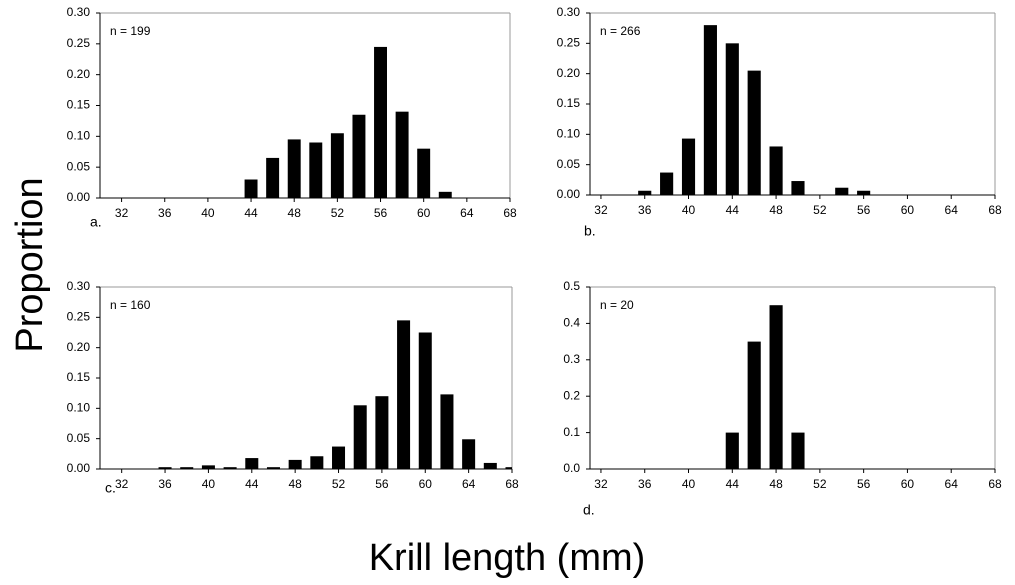 This screenshot has width=1015, height=585. Describe the element at coordinates (130, 31) in the screenshot. I see `annotation: n = 199` at that location.